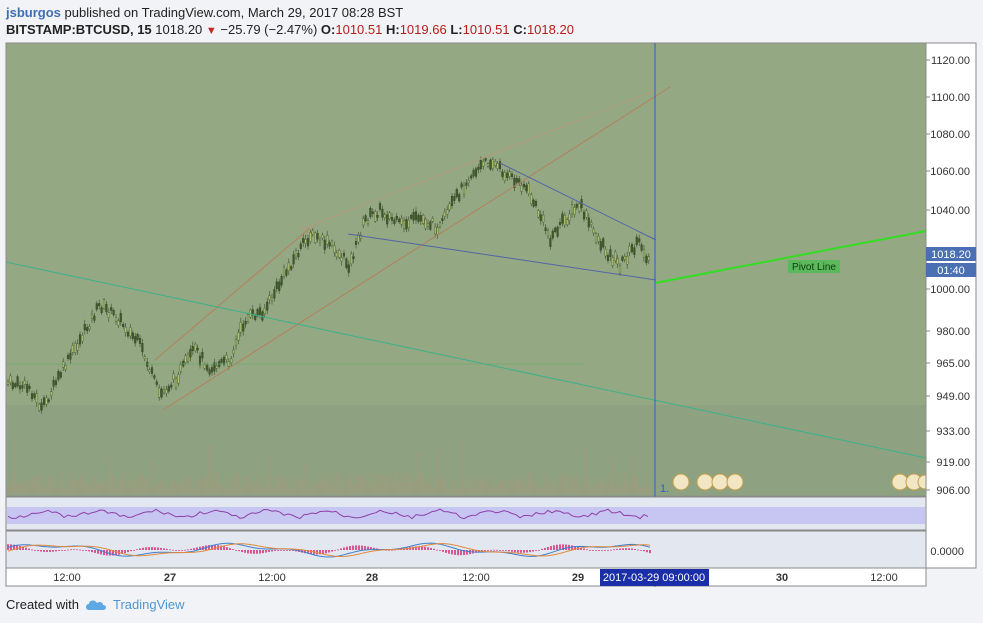 The width and height of the screenshot is (983, 623). I want to click on macd-line, so click(329, 550).